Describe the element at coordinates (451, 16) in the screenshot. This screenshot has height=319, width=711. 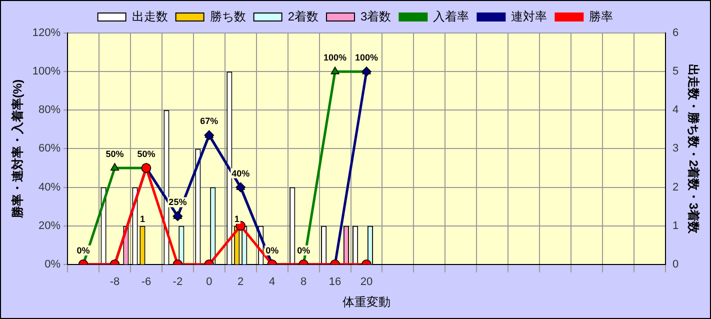
I see `legend-label: 入着率` at that location.